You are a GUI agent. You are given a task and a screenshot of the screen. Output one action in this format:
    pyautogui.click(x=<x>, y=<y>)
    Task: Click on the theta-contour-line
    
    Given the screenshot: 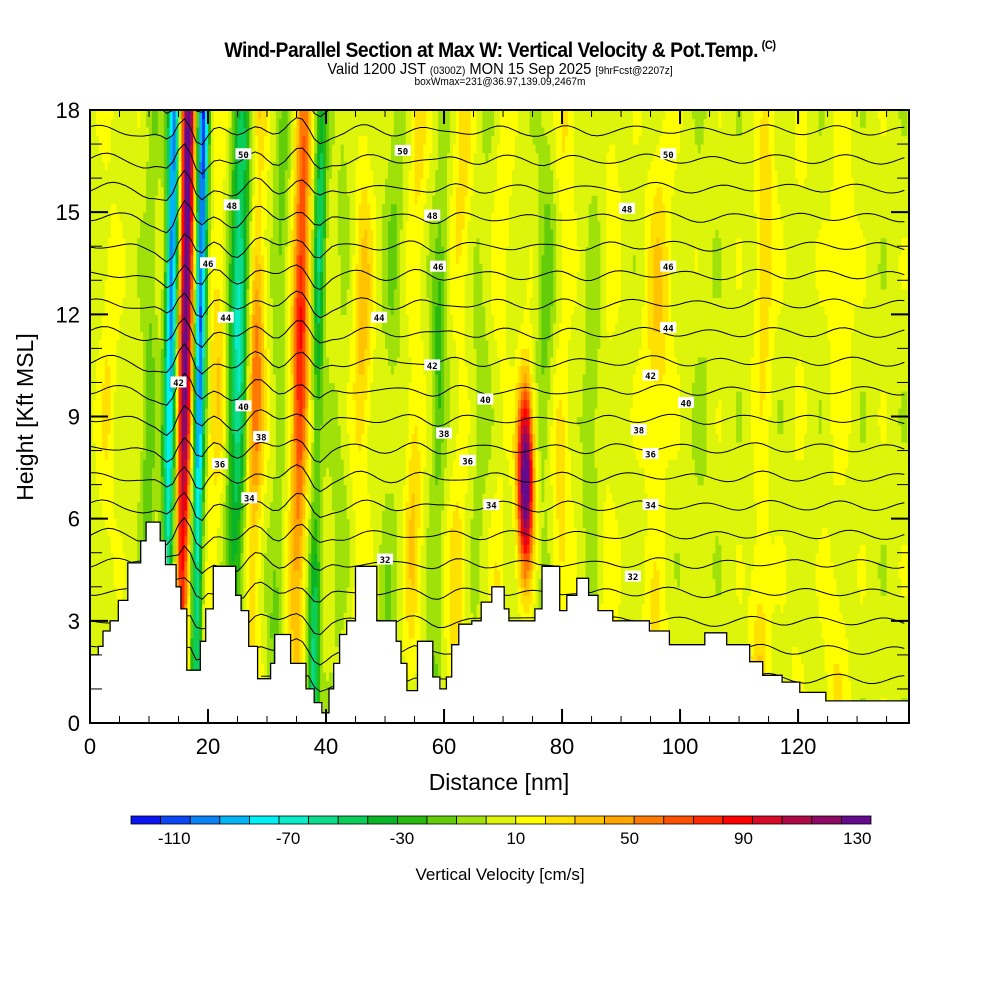 What is the action you would take?
    pyautogui.click(x=497, y=131)
    